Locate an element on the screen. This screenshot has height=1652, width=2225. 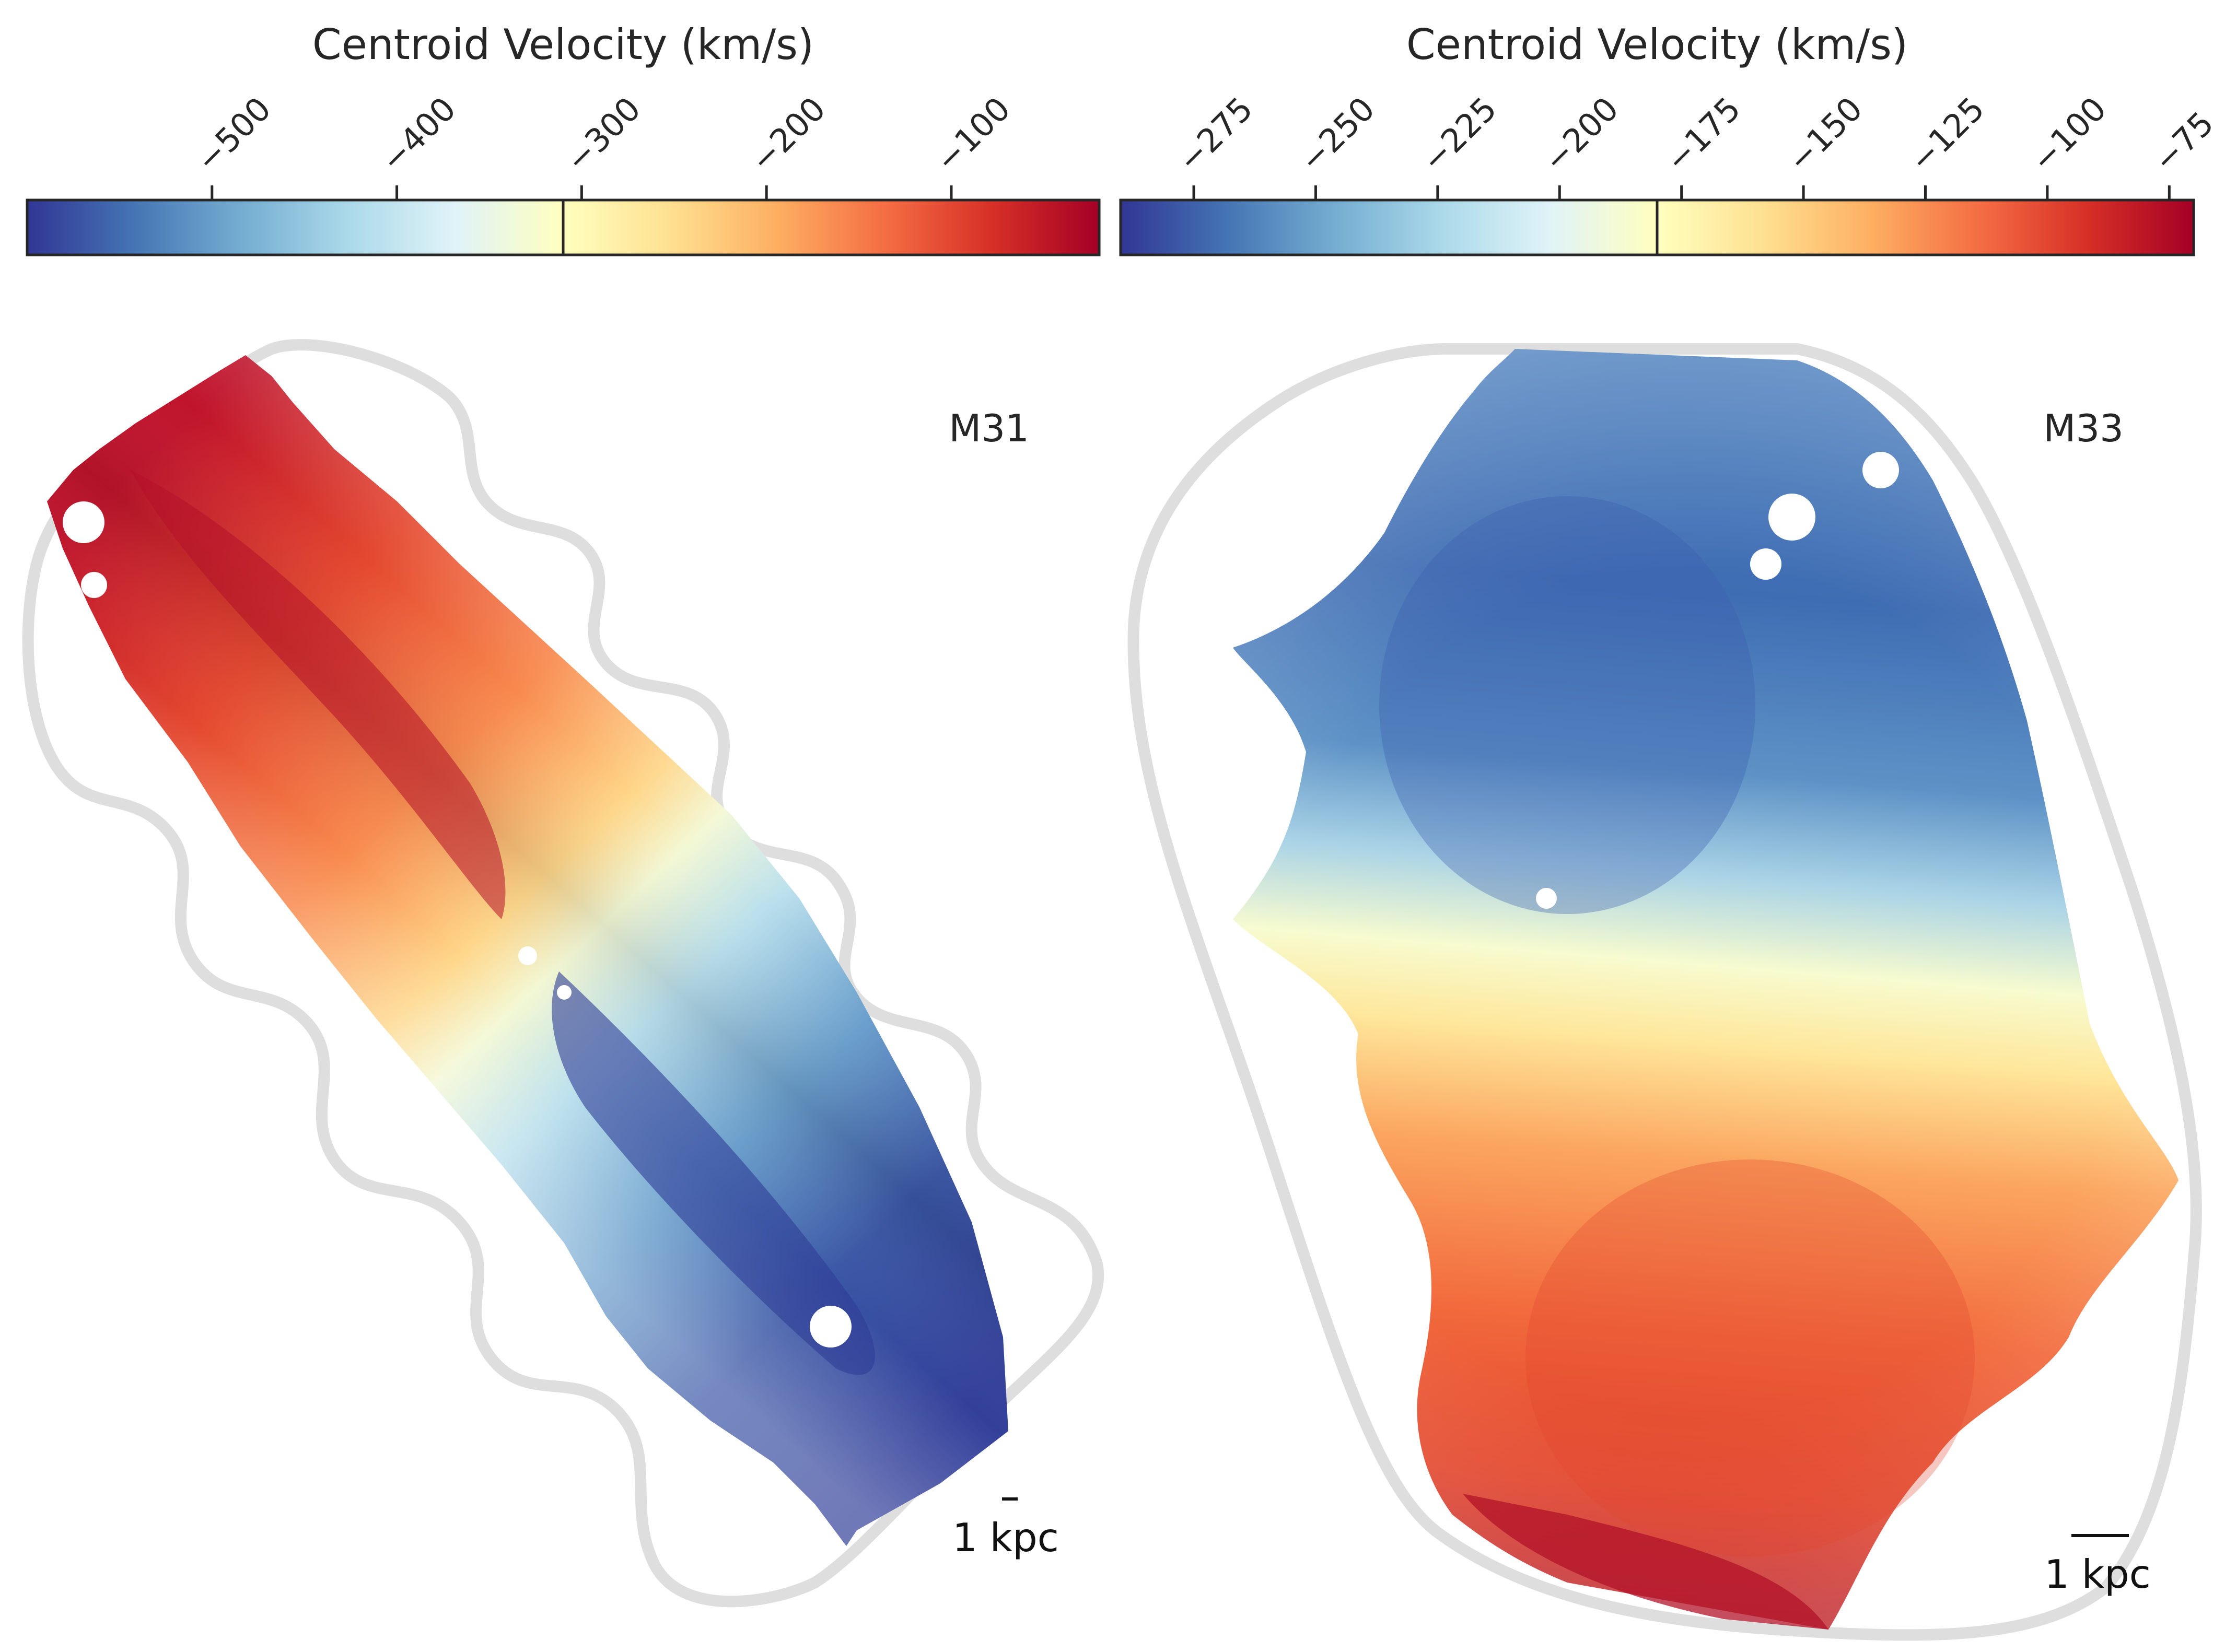
colorbar-tick-label: −75 is located at coordinates (2183, 141).